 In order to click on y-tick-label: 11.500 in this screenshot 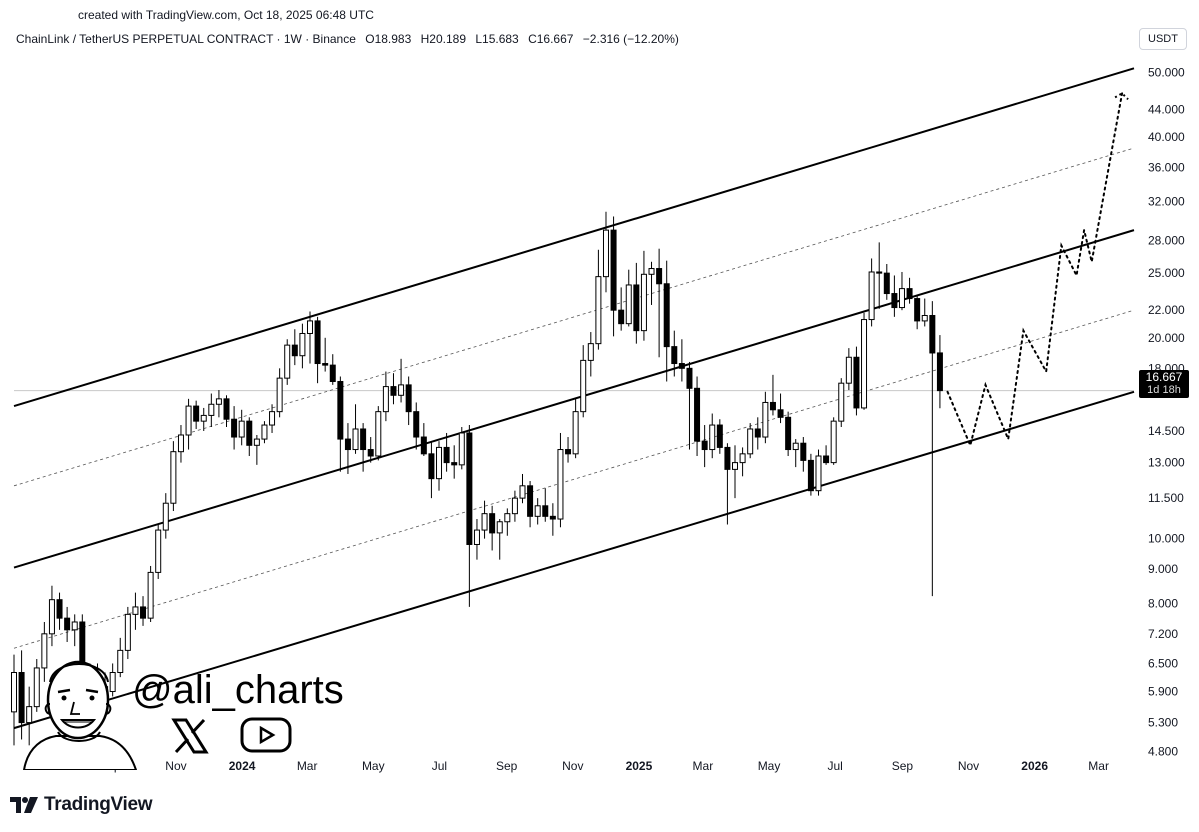, I will do `click(1166, 498)`.